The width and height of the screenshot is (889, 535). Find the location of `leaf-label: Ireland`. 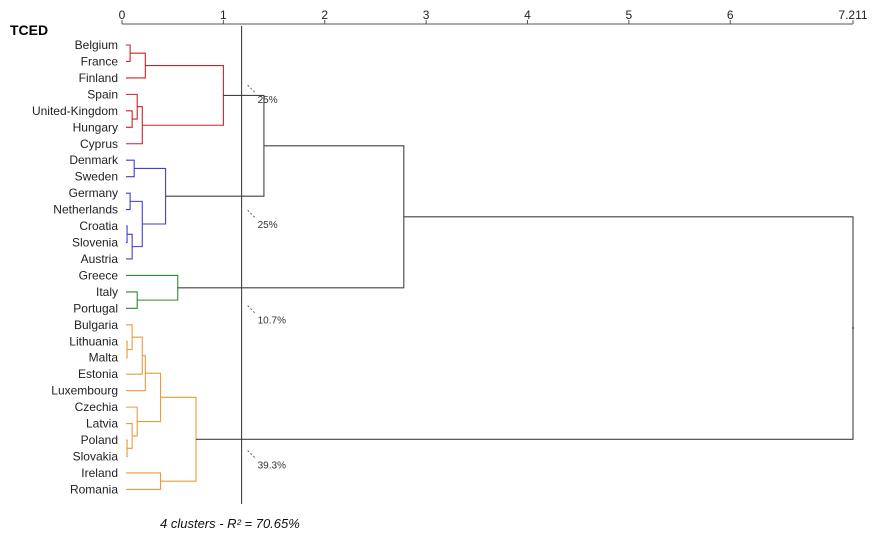

leaf-label: Ireland is located at coordinates (99, 473).